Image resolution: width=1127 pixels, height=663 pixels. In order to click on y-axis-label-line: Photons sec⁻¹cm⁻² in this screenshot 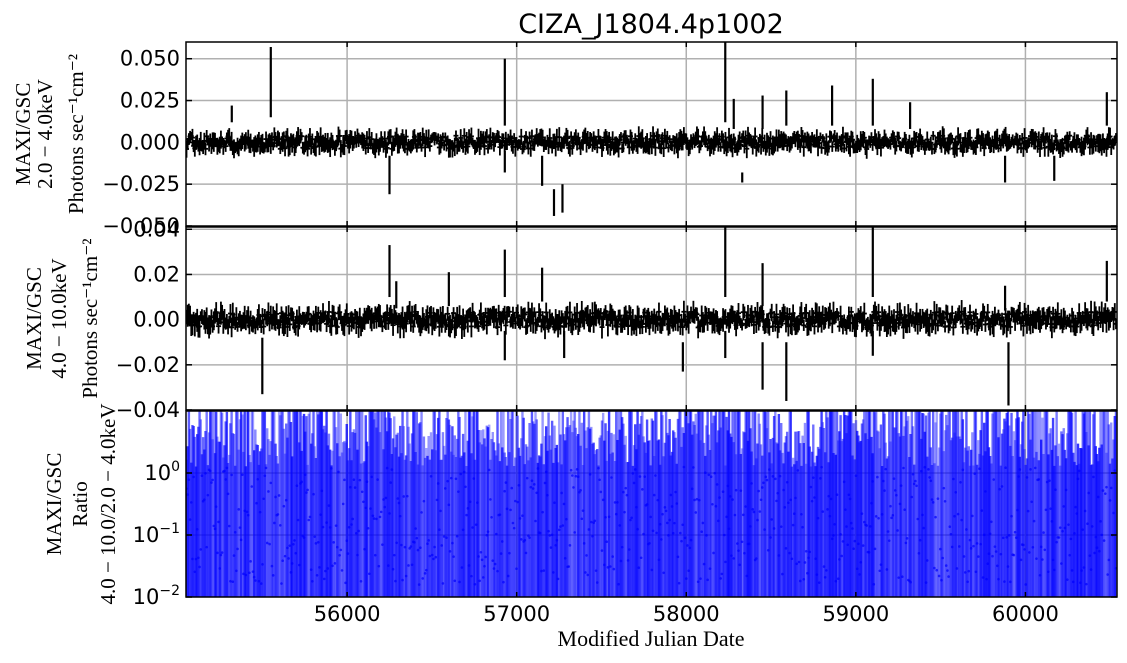, I will do `click(76, 134)`.